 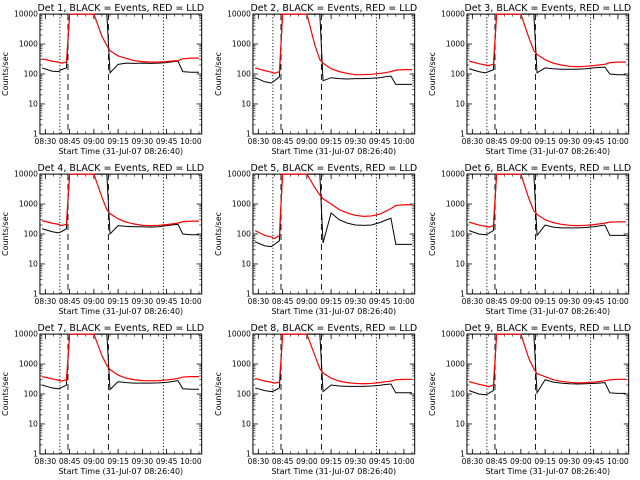 I want to click on panel-title: Det 2, BLACK = Events, RED = LLD, so click(x=334, y=8).